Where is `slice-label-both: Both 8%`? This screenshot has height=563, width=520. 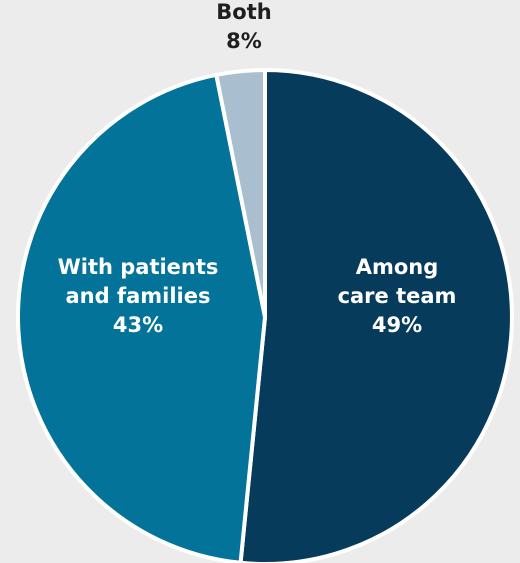
slice-label-both: Both 8% is located at coordinates (243, 26).